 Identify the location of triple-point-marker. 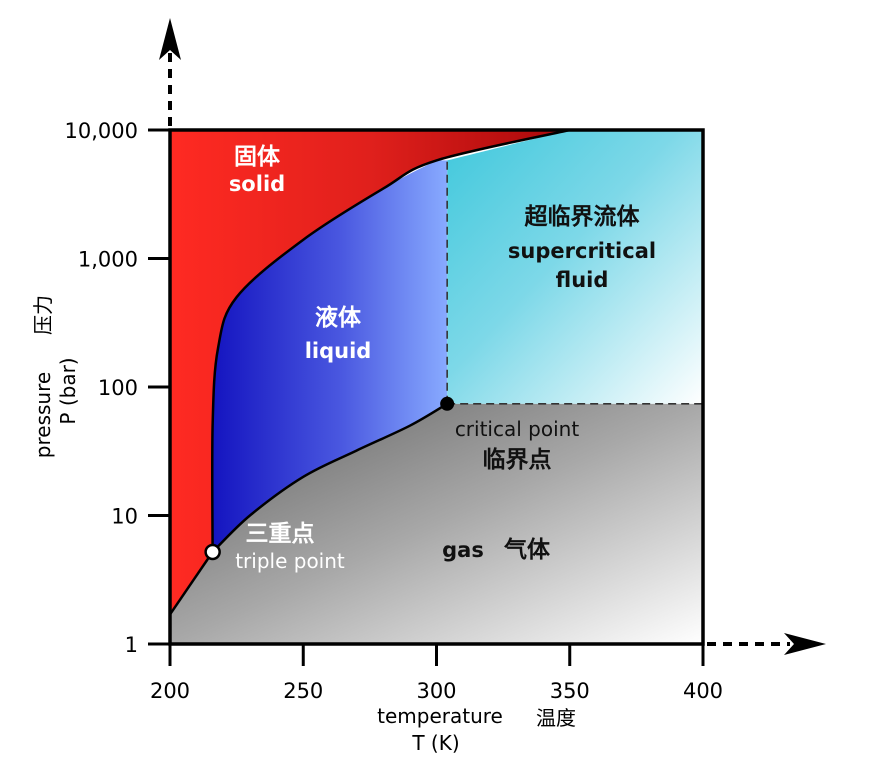
(212, 552).